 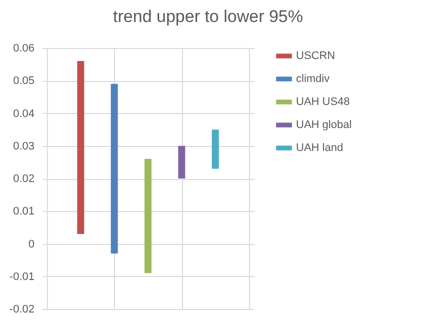 I want to click on y-tick-label: 0, so click(x=31, y=244).